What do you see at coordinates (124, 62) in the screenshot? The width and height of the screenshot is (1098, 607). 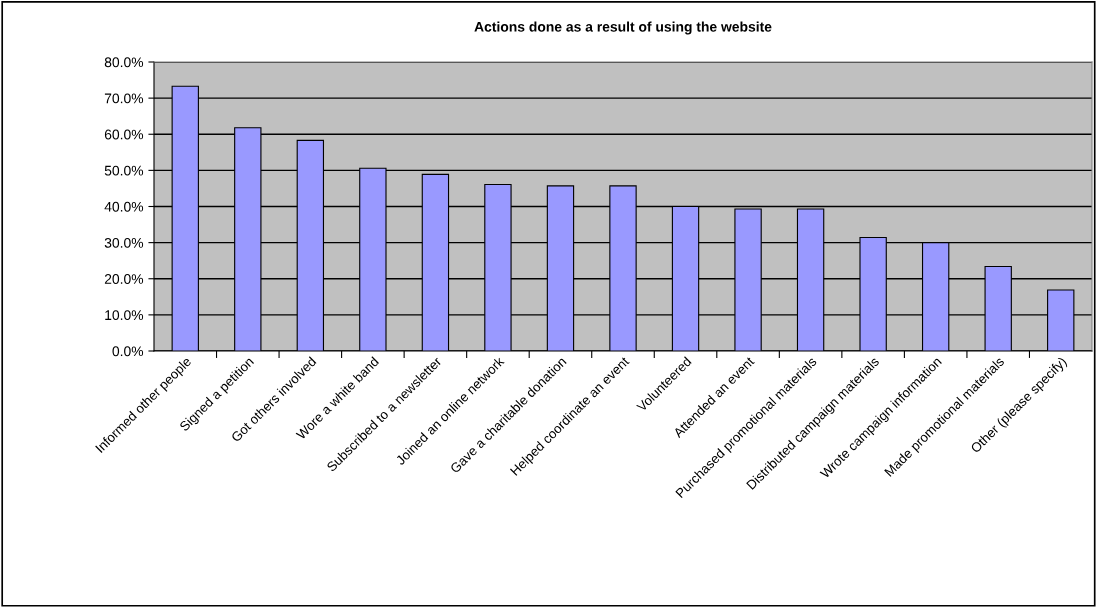 I see `y-tick-label: 80.0%` at bounding box center [124, 62].